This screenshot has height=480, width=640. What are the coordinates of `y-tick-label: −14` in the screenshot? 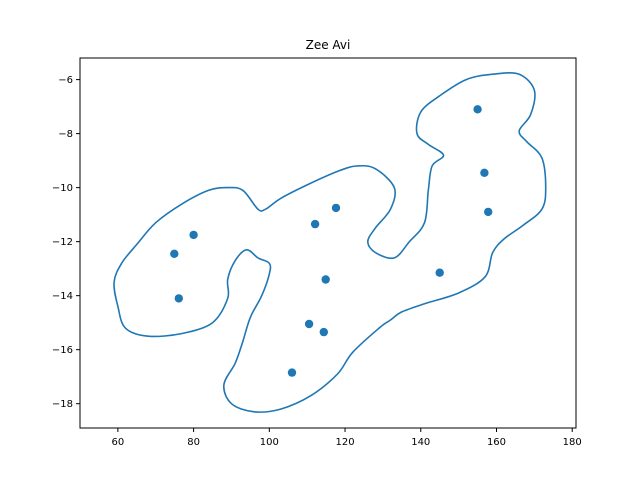 It's located at (62, 296).